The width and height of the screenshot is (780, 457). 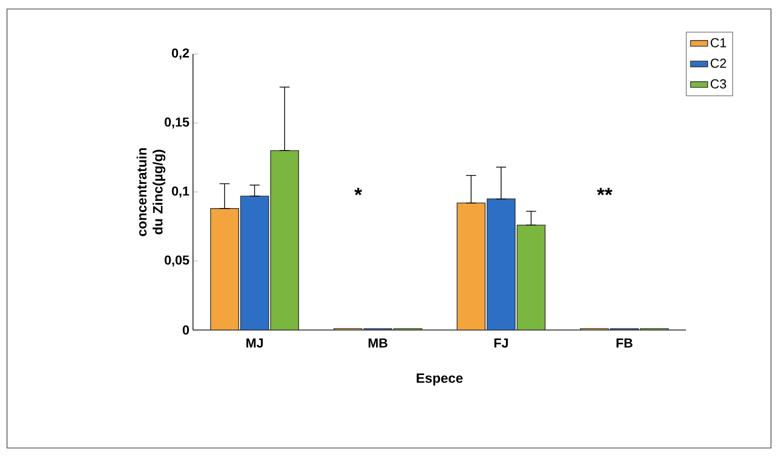 What do you see at coordinates (604, 192) in the screenshot?
I see `annotation: **` at bounding box center [604, 192].